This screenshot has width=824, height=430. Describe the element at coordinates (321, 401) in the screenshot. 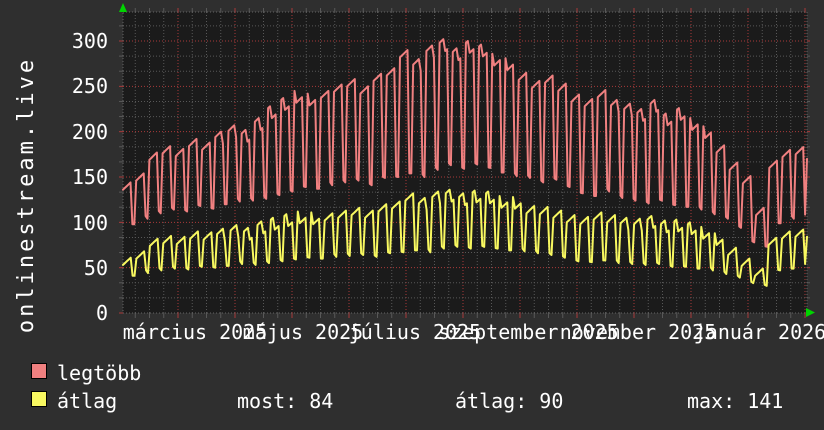

I see `stat-most-value: 84` at that location.